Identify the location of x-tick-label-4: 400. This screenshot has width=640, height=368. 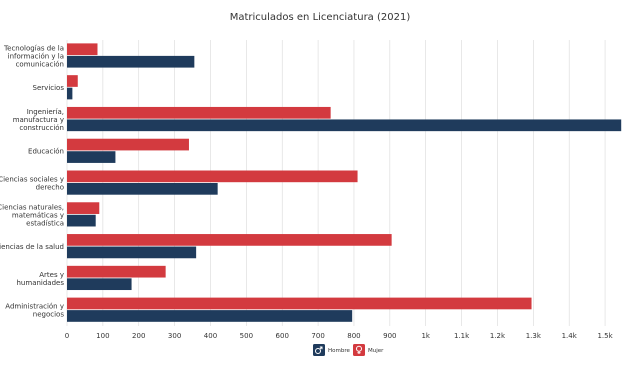
(210, 336).